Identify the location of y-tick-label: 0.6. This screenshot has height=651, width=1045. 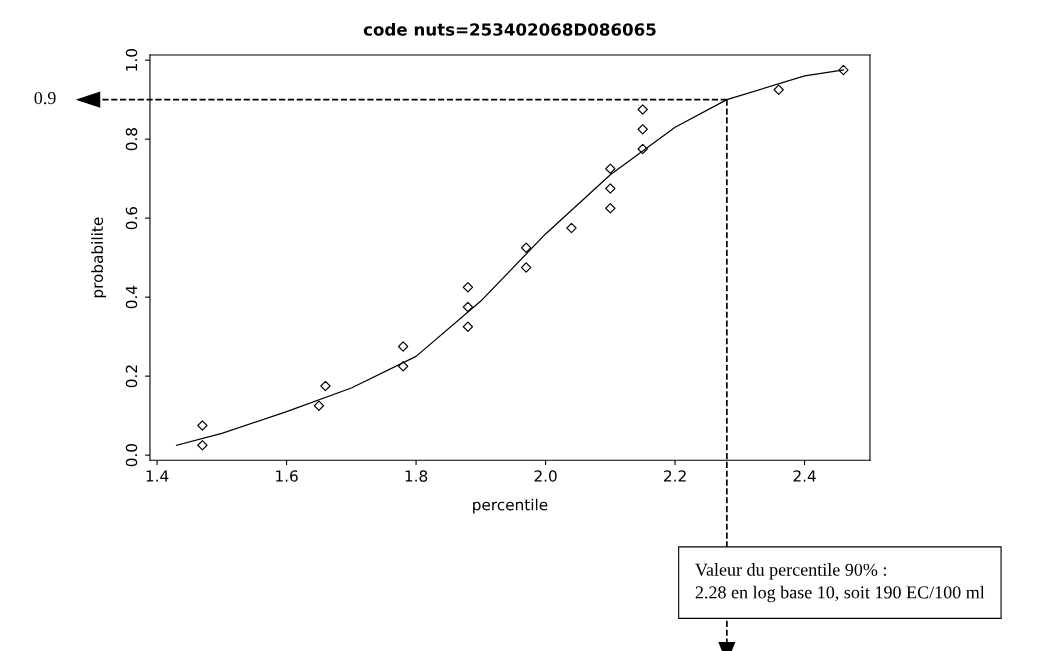
(131, 218).